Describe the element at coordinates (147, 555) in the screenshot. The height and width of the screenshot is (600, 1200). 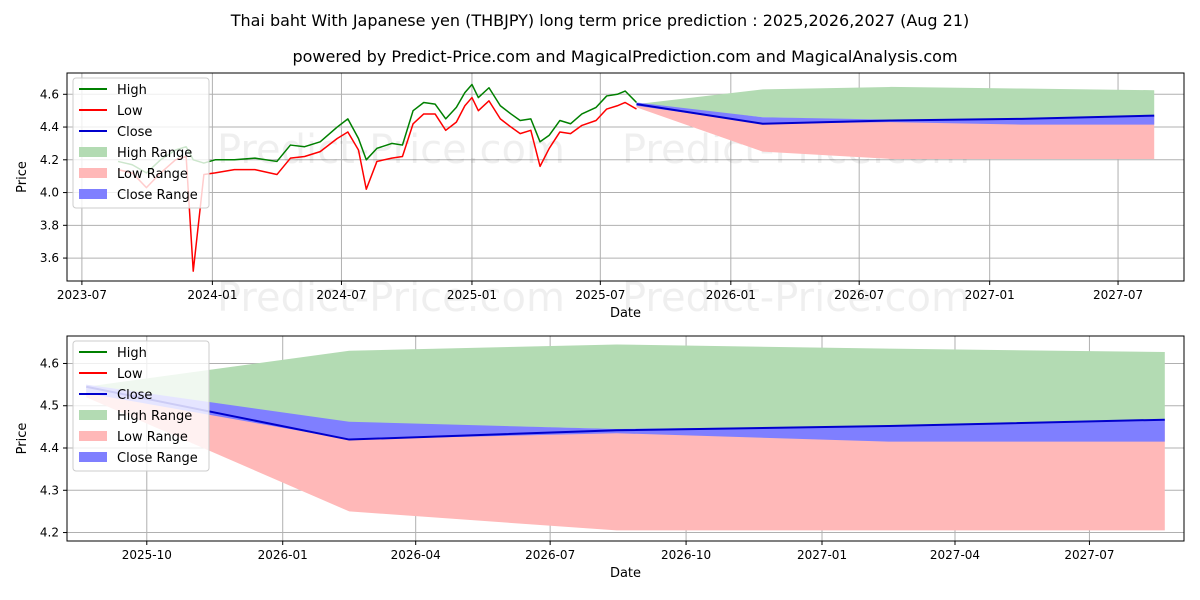
I see `x-tick-label: 2025-10` at that location.